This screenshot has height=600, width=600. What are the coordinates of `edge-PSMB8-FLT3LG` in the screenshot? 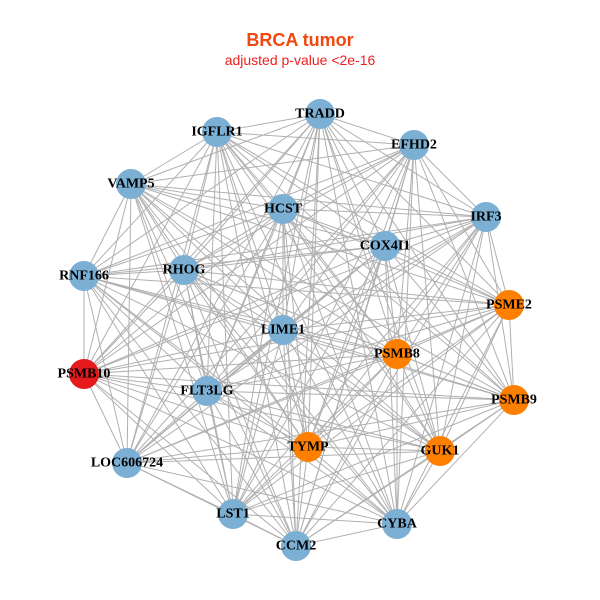 It's located at (302, 372).